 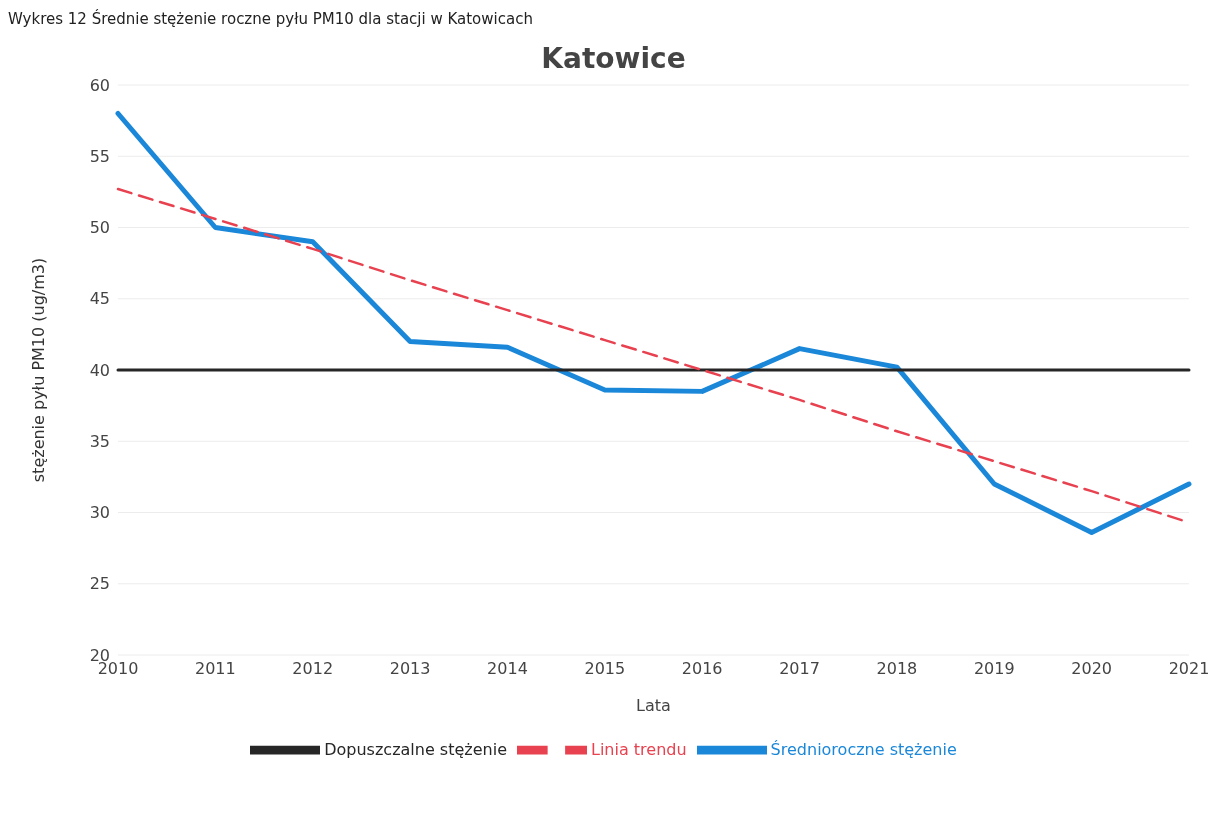 What do you see at coordinates (38, 370) in the screenshot?
I see `y-axis-title: stężenie pyłu PM10 (ug/m3)` at bounding box center [38, 370].